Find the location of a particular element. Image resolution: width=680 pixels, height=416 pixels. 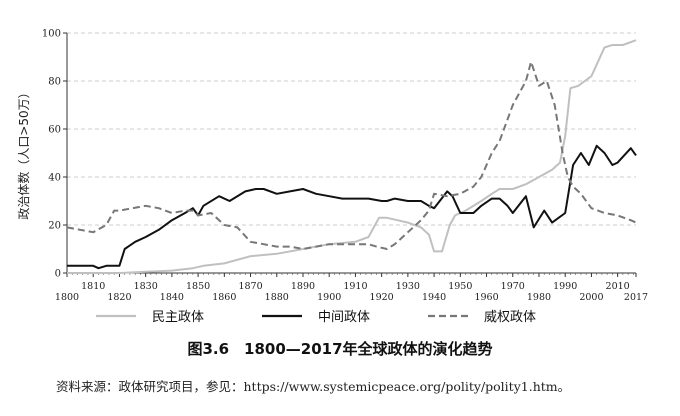

x-tick-label: 1930 is located at coordinates (408, 286).